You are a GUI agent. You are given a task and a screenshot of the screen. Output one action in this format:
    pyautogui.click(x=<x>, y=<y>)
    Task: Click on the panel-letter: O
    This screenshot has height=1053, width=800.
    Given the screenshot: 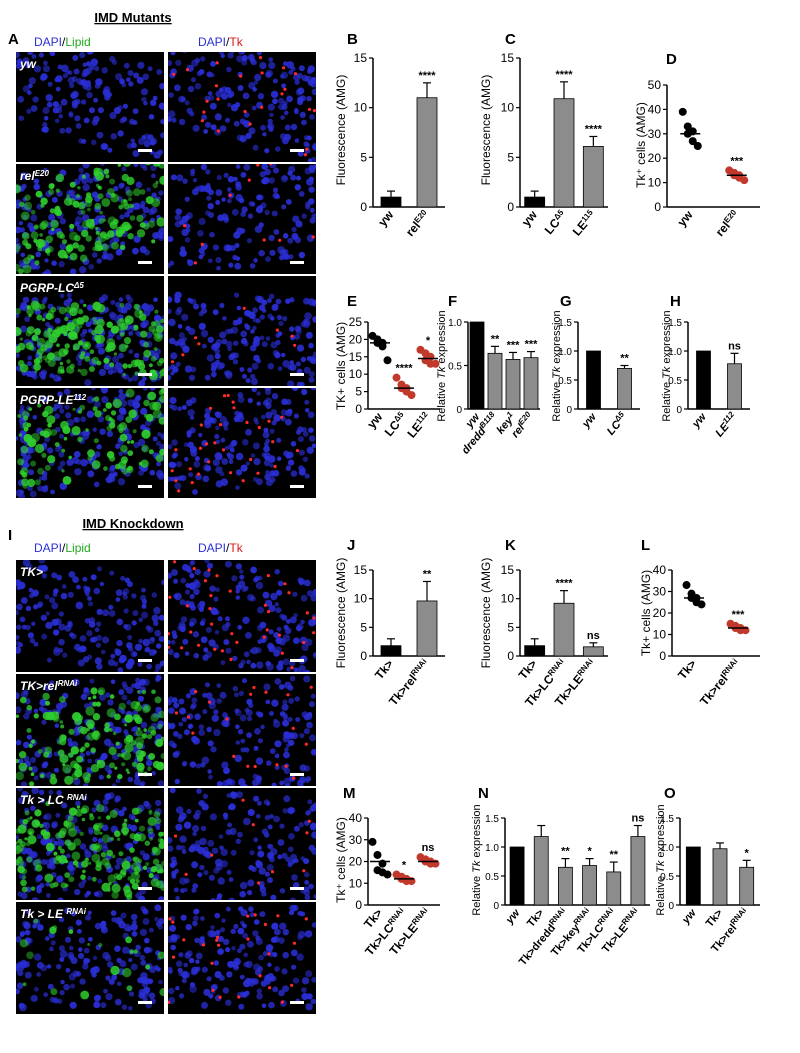 What is the action you would take?
    pyautogui.click(x=670, y=793)
    